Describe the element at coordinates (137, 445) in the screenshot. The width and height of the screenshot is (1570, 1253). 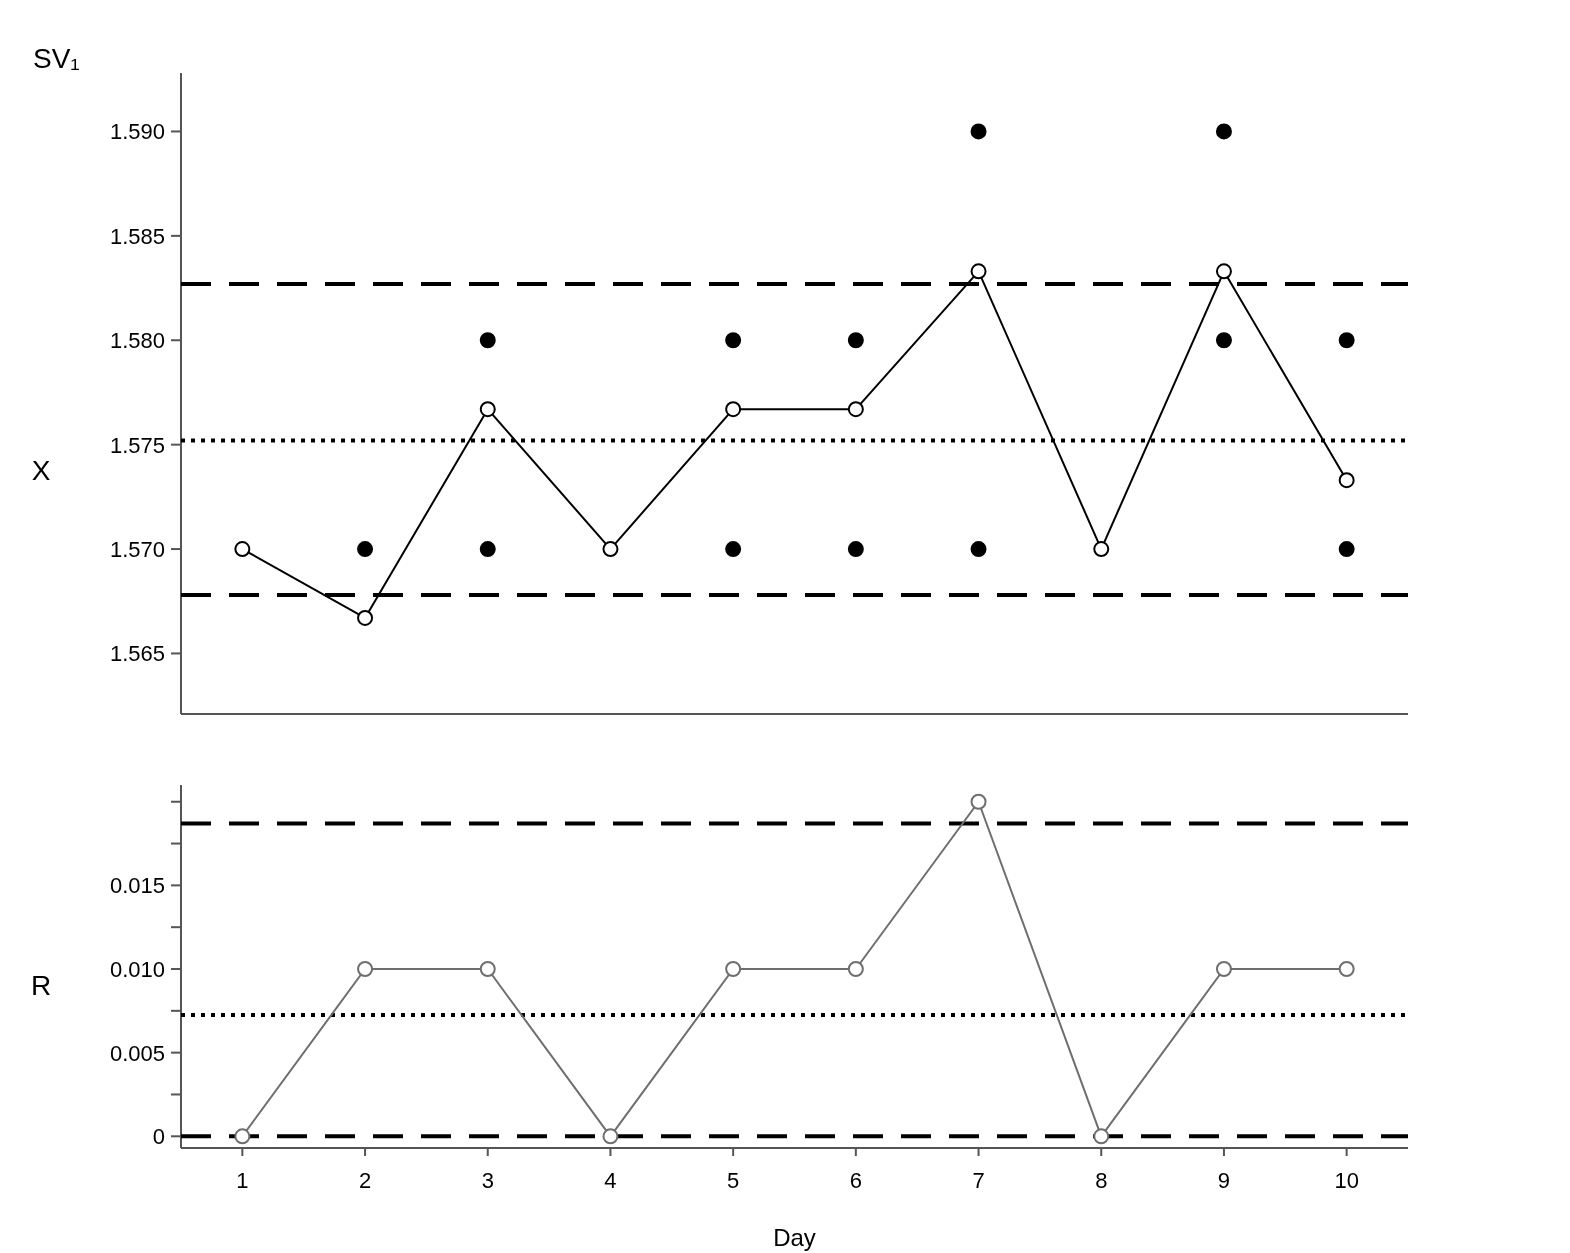
I see `text: 1.575` at that location.